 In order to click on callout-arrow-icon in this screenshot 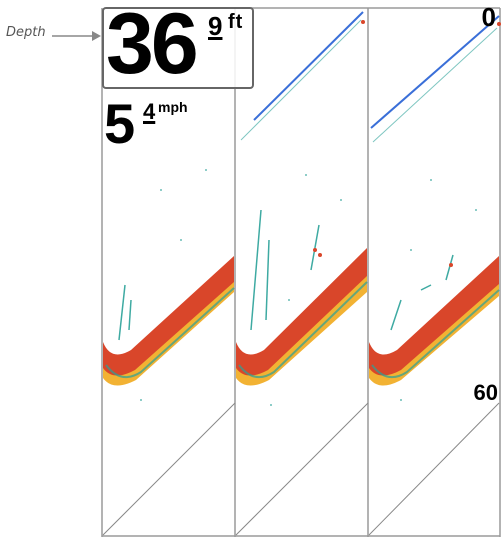, I will do `click(76, 36)`.